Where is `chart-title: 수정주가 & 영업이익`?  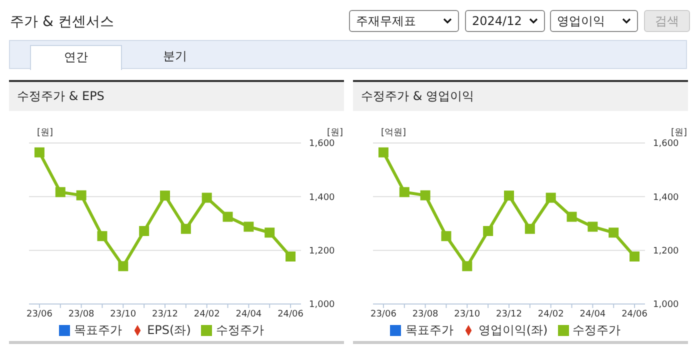 chart-title: 수정주가 & 영업이익 is located at coordinates (520, 96).